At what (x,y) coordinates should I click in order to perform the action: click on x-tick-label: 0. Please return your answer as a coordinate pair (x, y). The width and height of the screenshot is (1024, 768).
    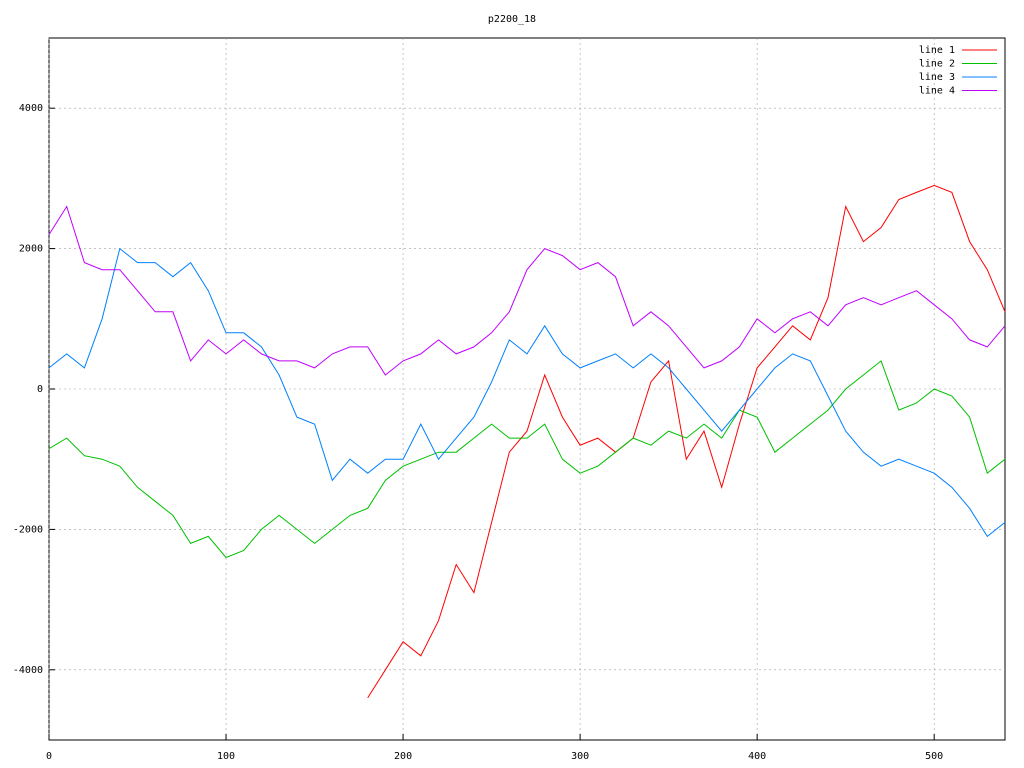
    Looking at the image, I should click on (49, 756).